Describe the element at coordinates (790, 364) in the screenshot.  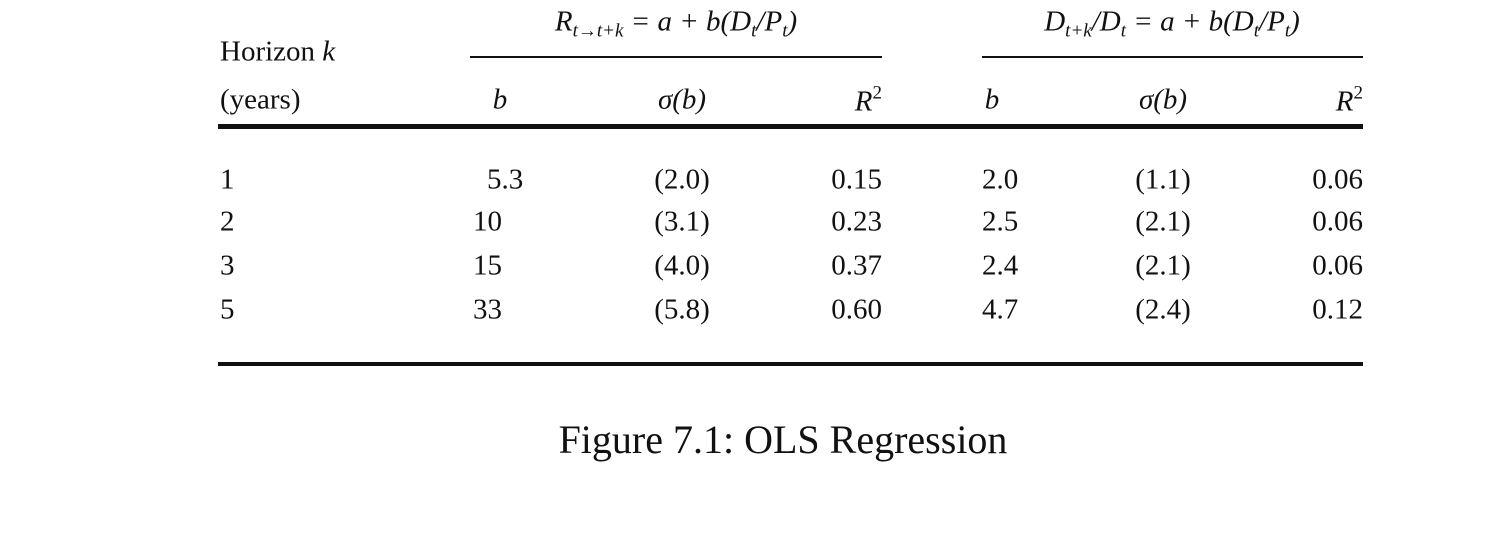
I see `bottom-rule` at that location.